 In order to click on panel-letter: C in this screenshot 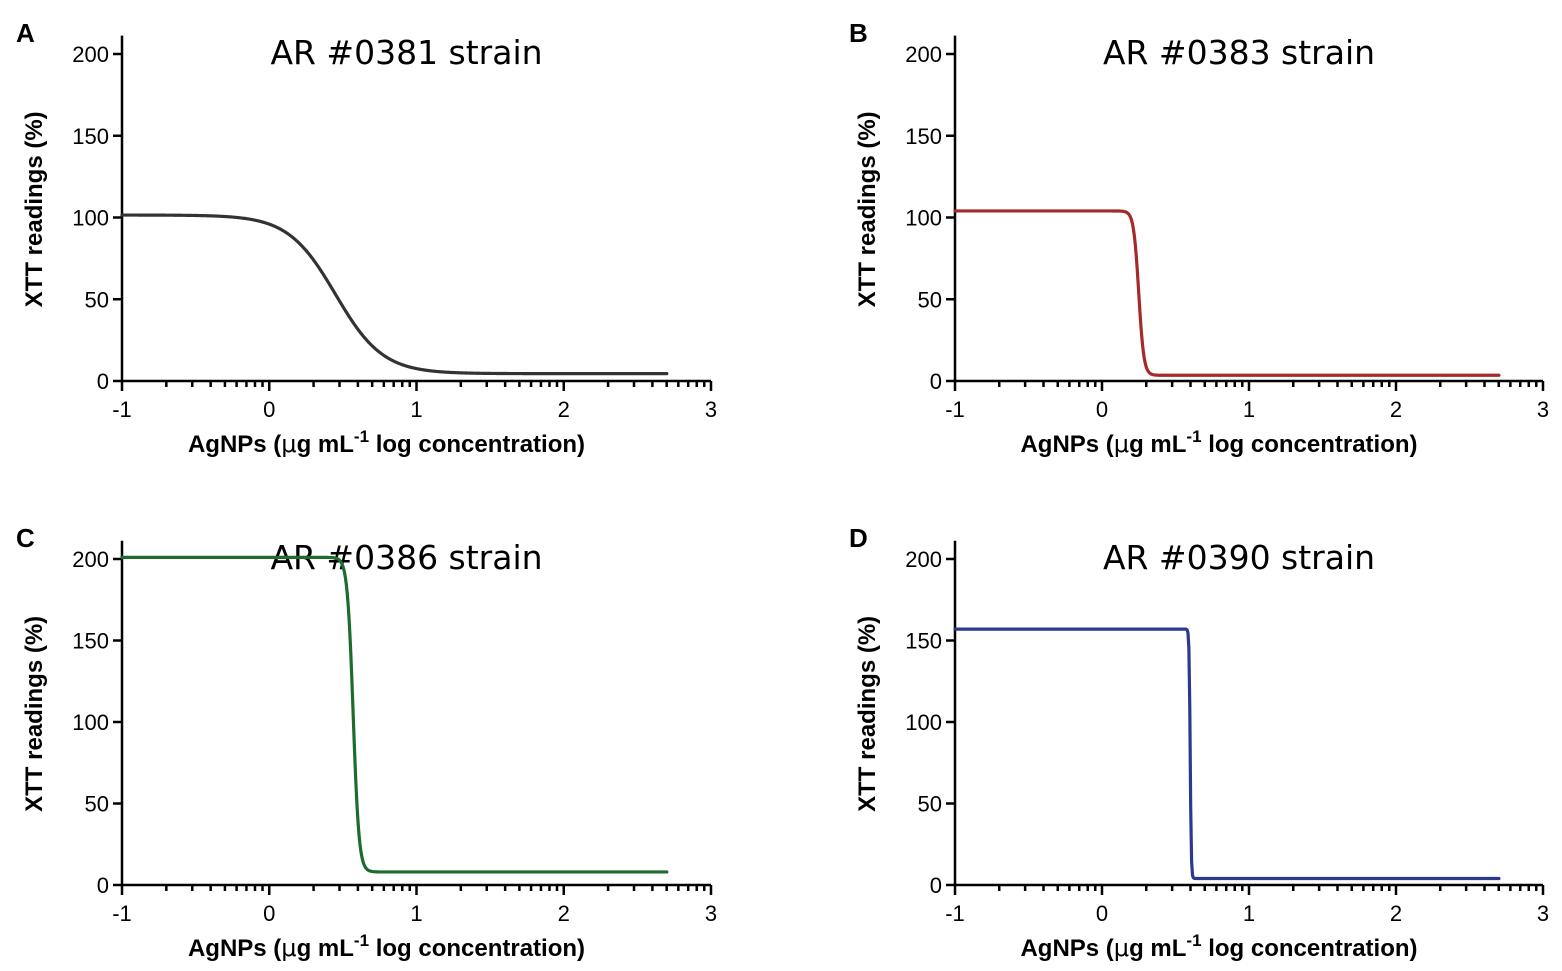, I will do `click(25, 538)`.